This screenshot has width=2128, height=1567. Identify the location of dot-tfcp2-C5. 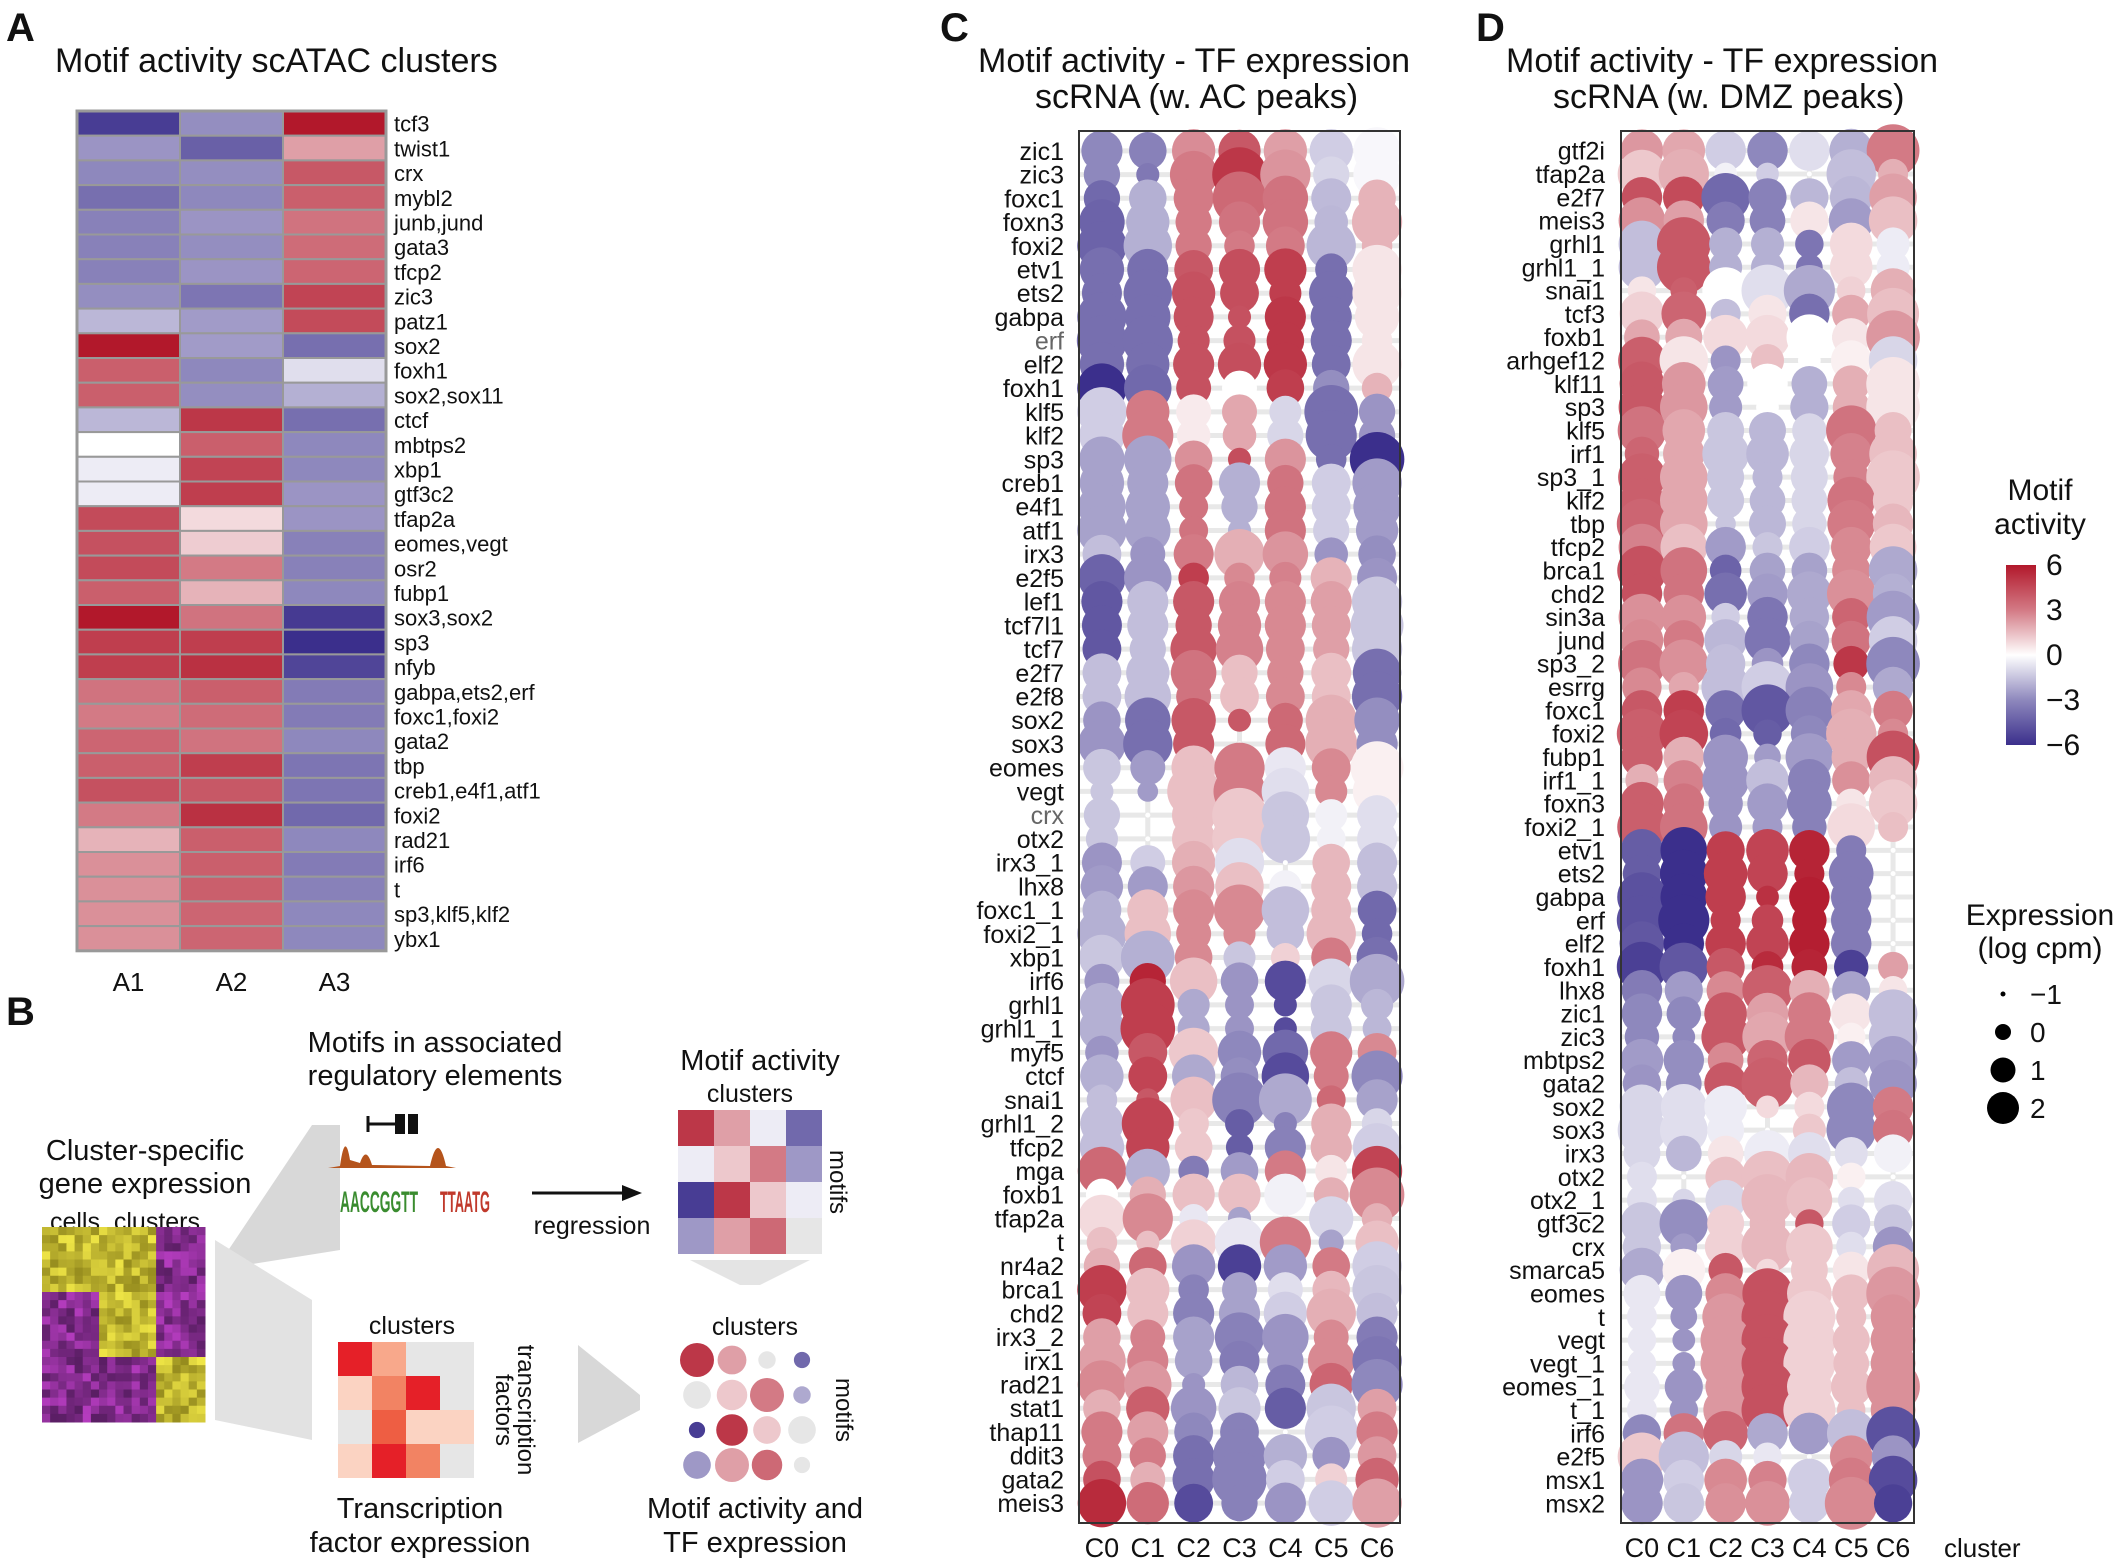
(1331, 1147).